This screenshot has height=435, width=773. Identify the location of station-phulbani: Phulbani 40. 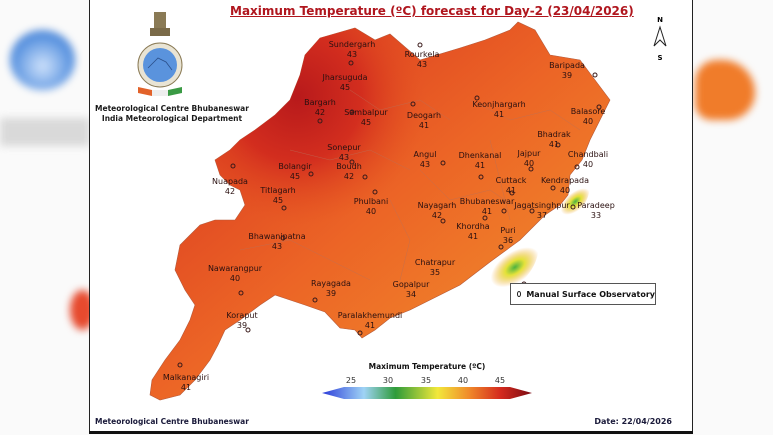
(371, 206).